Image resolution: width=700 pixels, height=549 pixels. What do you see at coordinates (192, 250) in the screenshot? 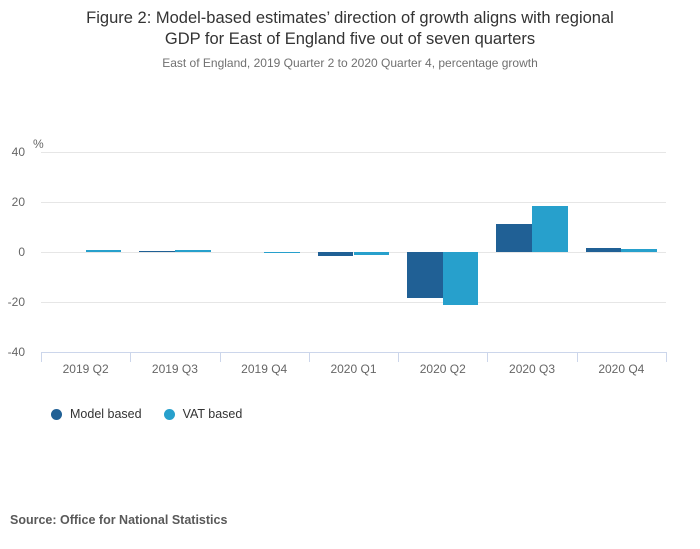
I see `bar-vat-based-2019-q3` at bounding box center [192, 250].